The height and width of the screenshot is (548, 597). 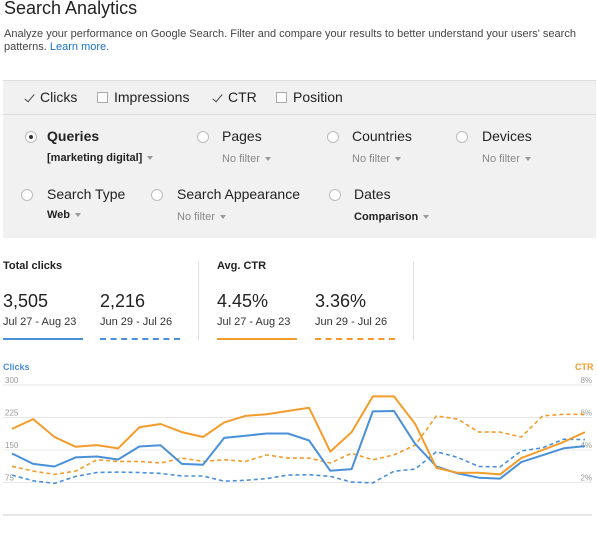 What do you see at coordinates (31, 137) in the screenshot?
I see `queries-radio` at bounding box center [31, 137].